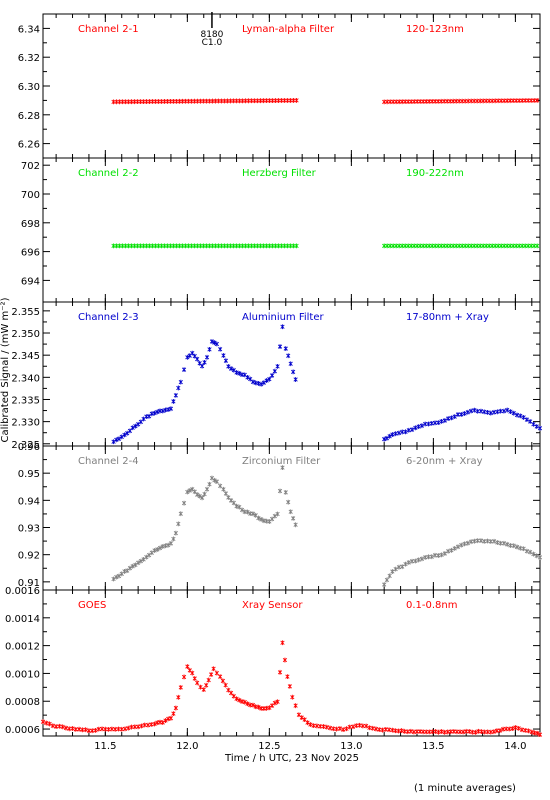  Describe the element at coordinates (435, 29) in the screenshot. I see `panel-label-right: 120-123nm` at that location.